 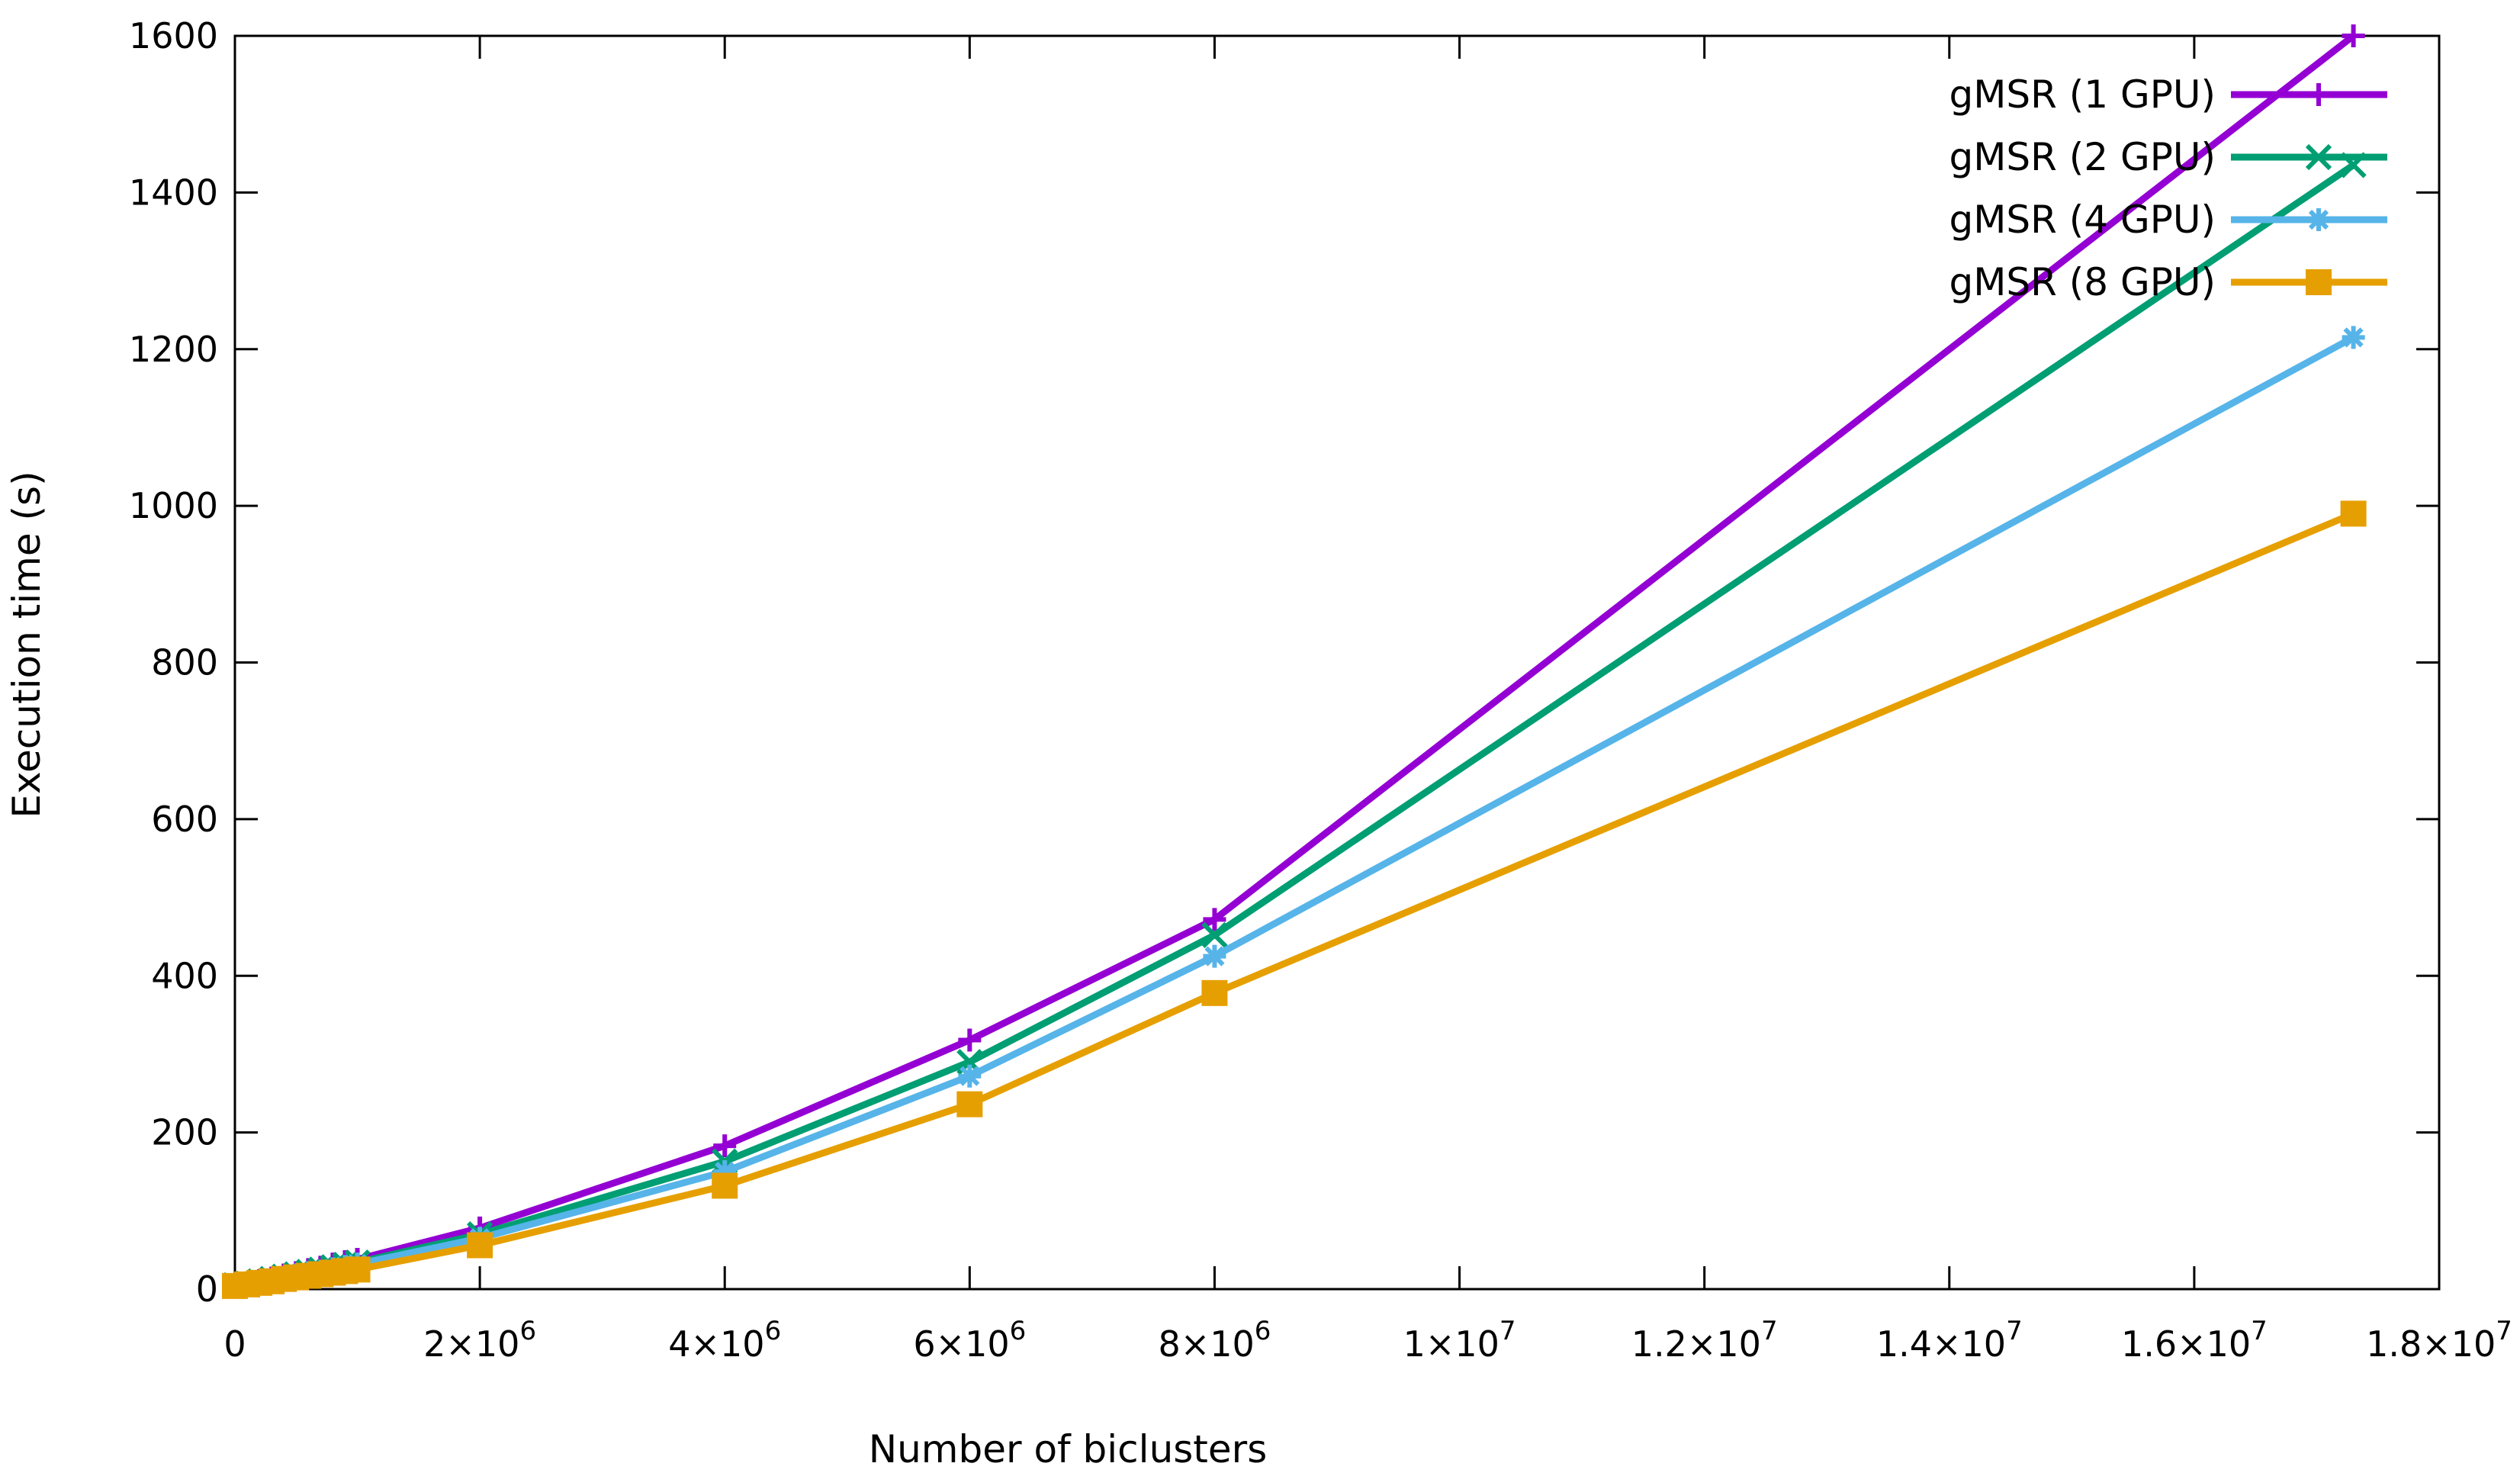 I want to click on y-tick-label: 1400, so click(x=173, y=193).